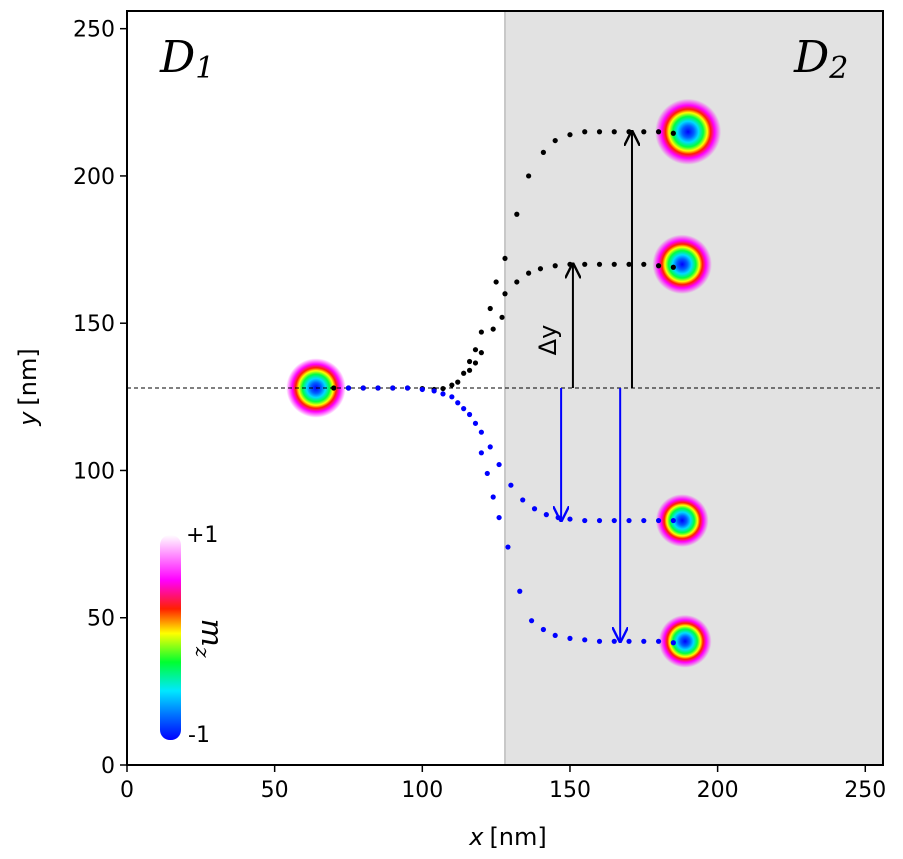 The width and height of the screenshot is (903, 859). I want to click on y-tick-label: 50, so click(101, 619).